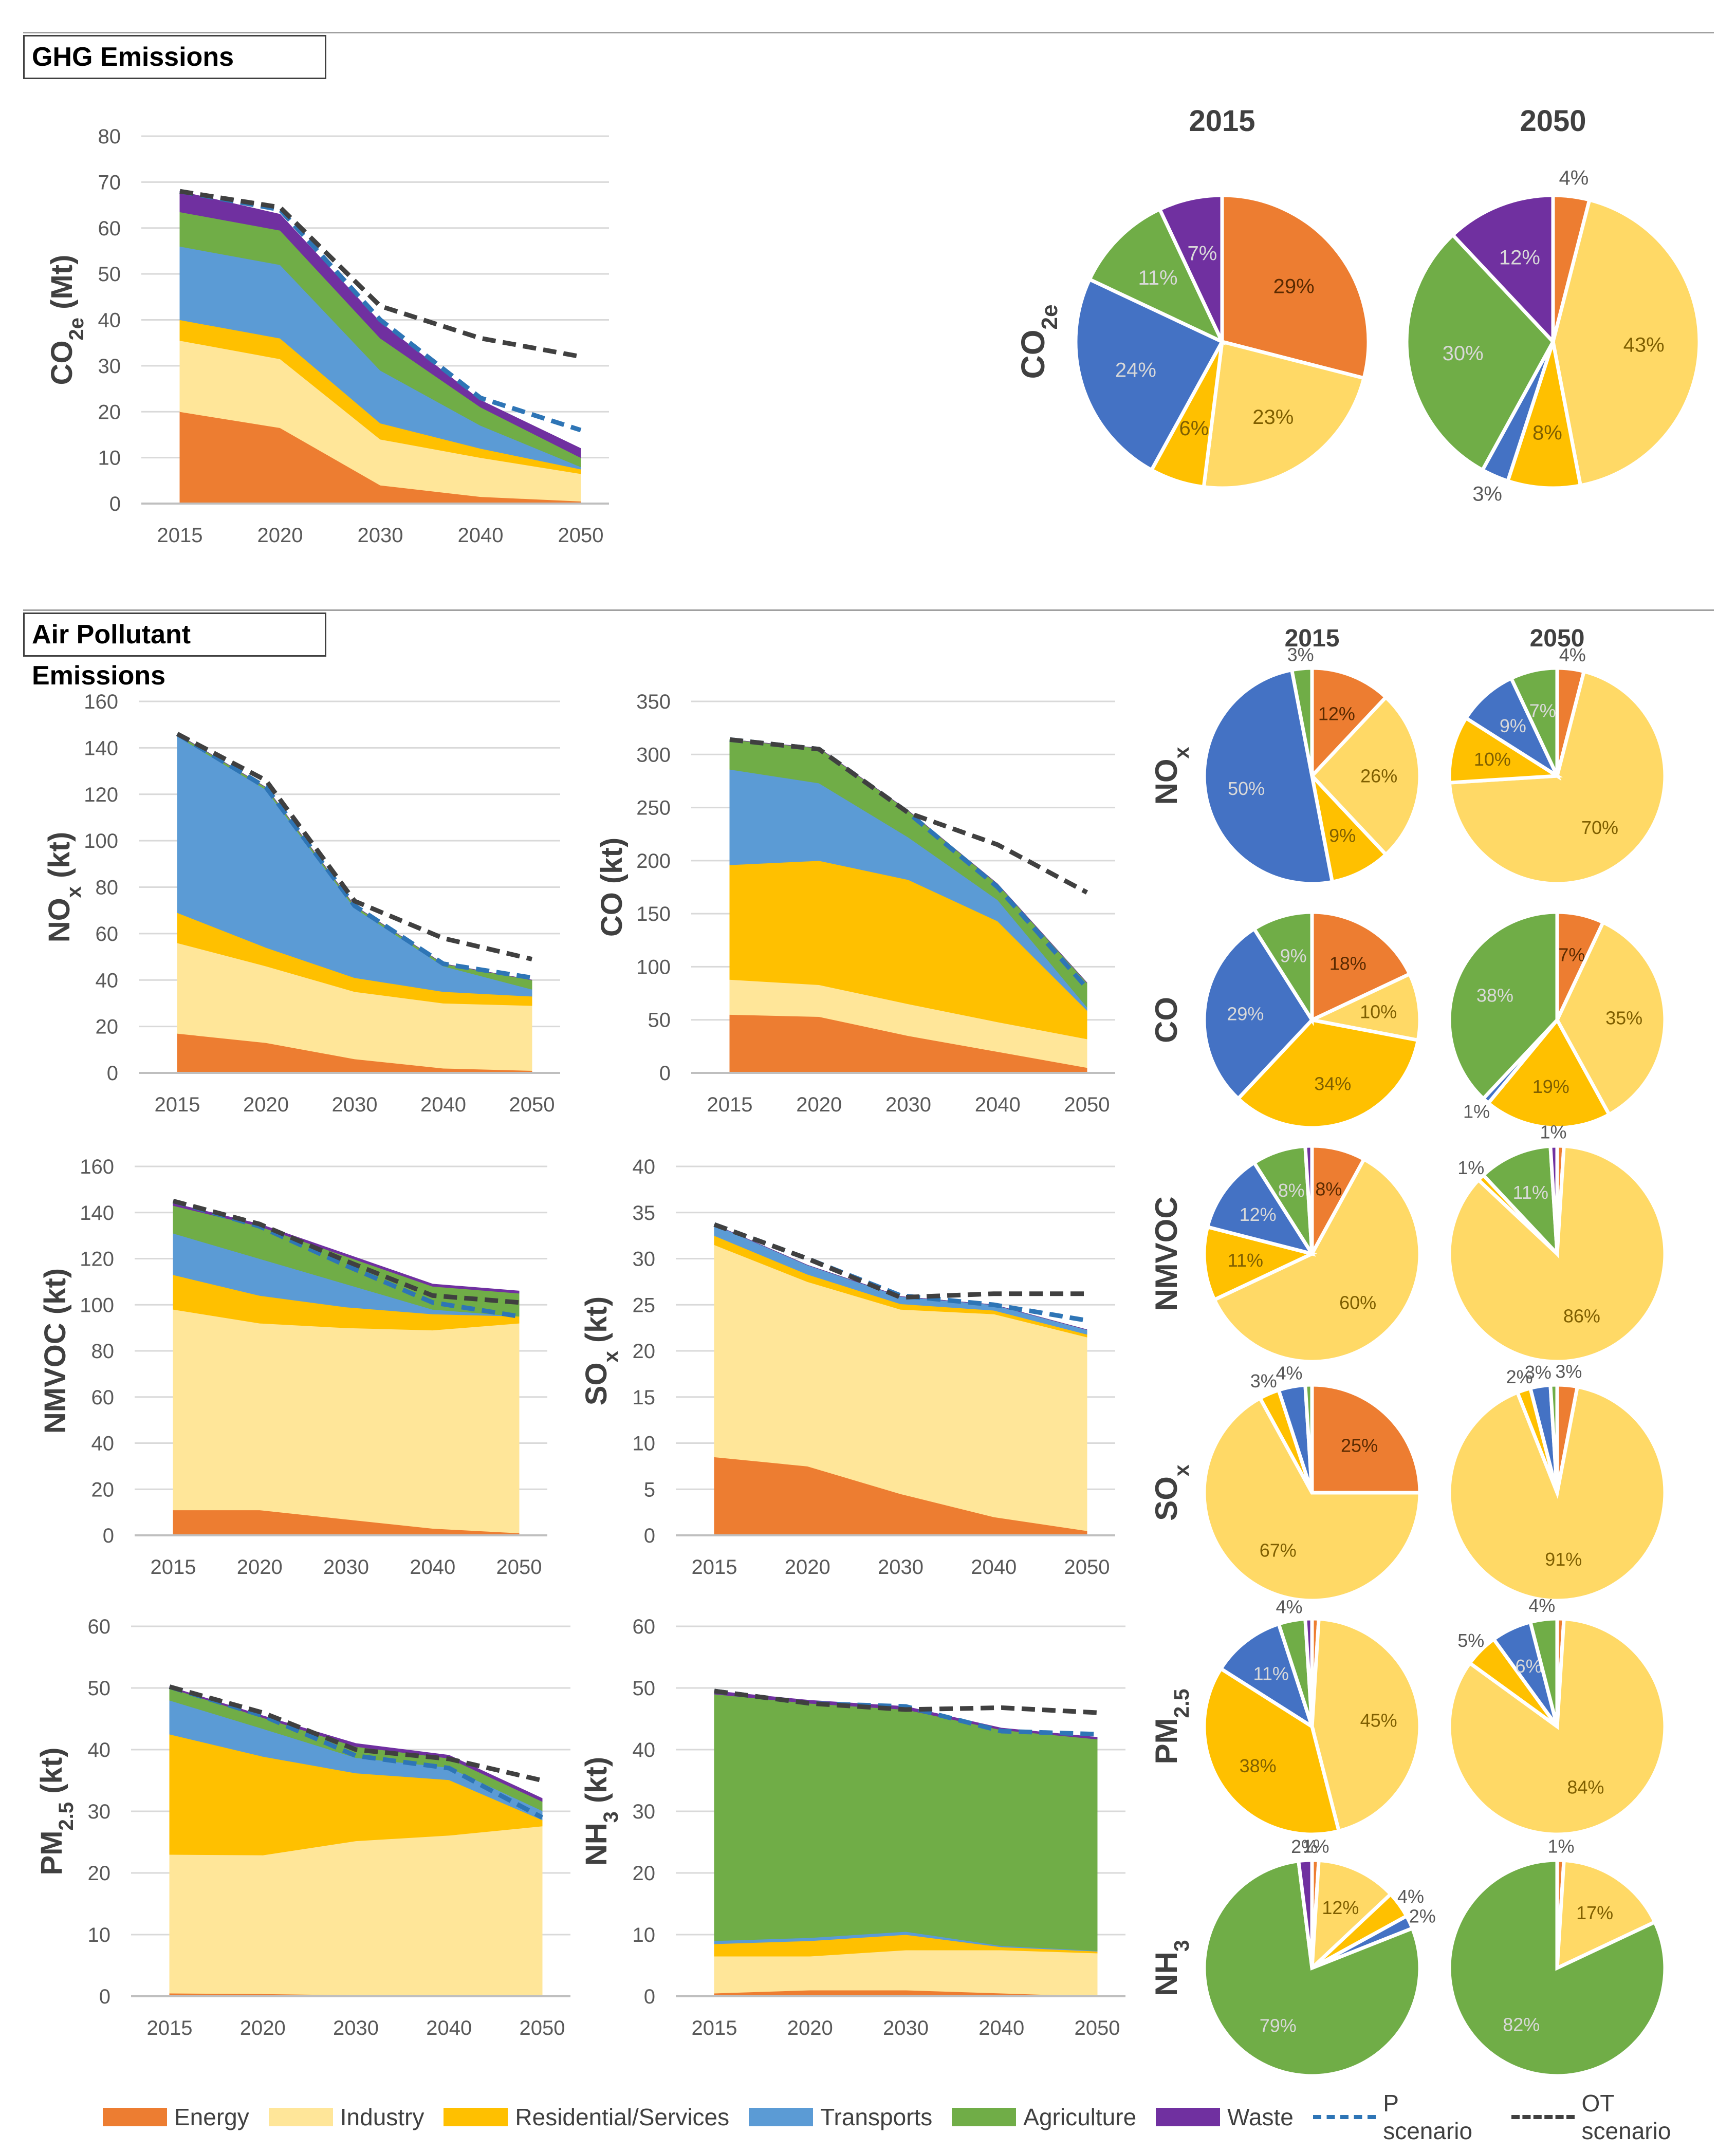 The image size is (1736, 2153). Describe the element at coordinates (110, 182) in the screenshot. I see `y-tick-label: 70` at that location.